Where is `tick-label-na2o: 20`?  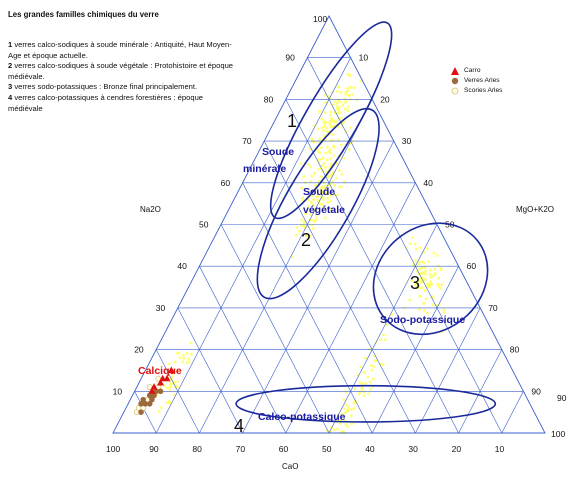 tick-label-na2o: 20 is located at coordinates (139, 350).